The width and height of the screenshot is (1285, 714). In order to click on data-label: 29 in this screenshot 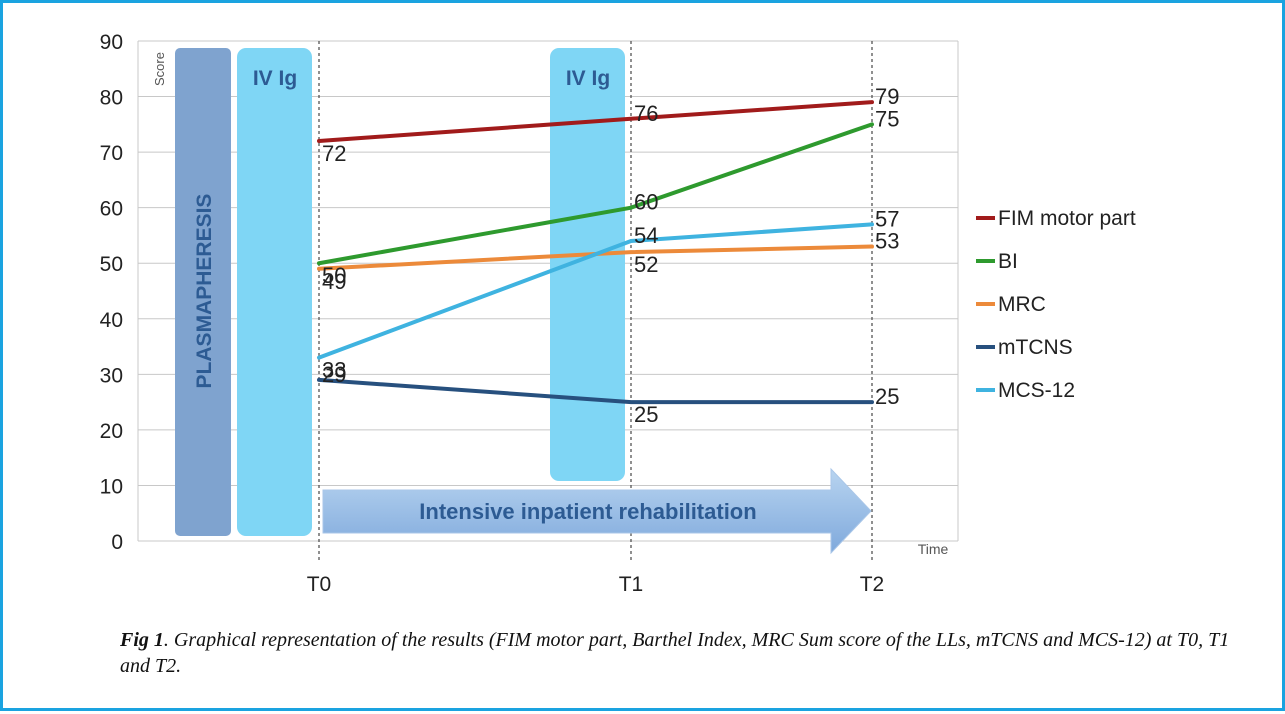, I will do `click(334, 374)`.